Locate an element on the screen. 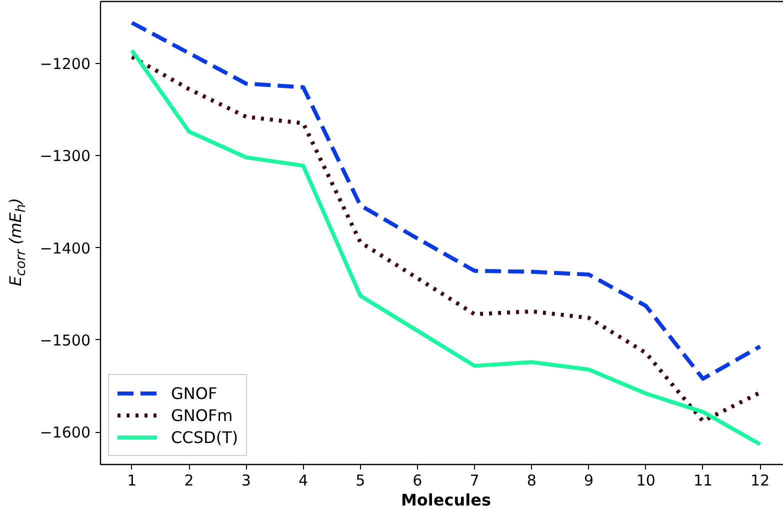 This screenshot has height=512, width=783. y-tick-label: −1200 is located at coordinates (65, 63).